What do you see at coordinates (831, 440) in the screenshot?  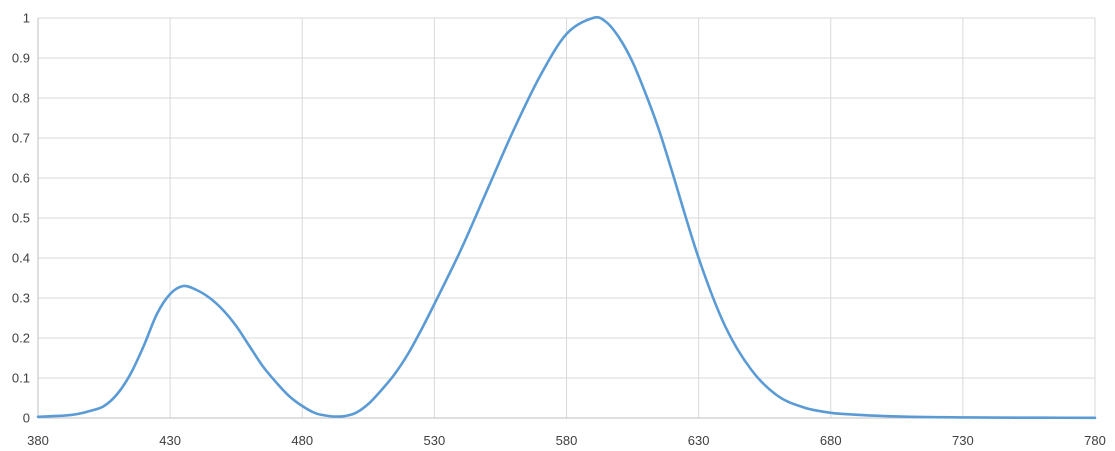 I see `x-tick-label: 680` at bounding box center [831, 440].